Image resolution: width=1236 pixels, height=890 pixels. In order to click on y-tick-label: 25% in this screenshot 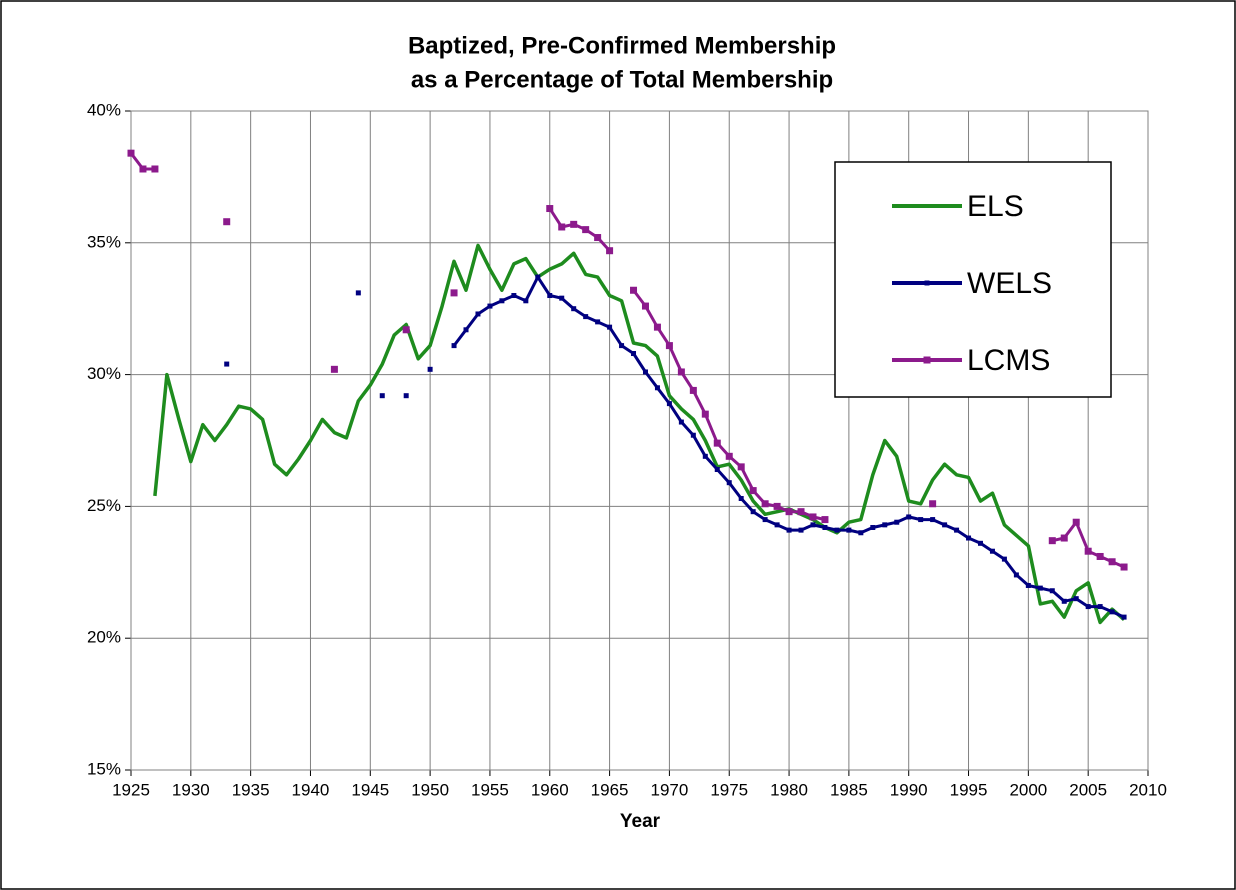, I will do `click(104, 505)`.